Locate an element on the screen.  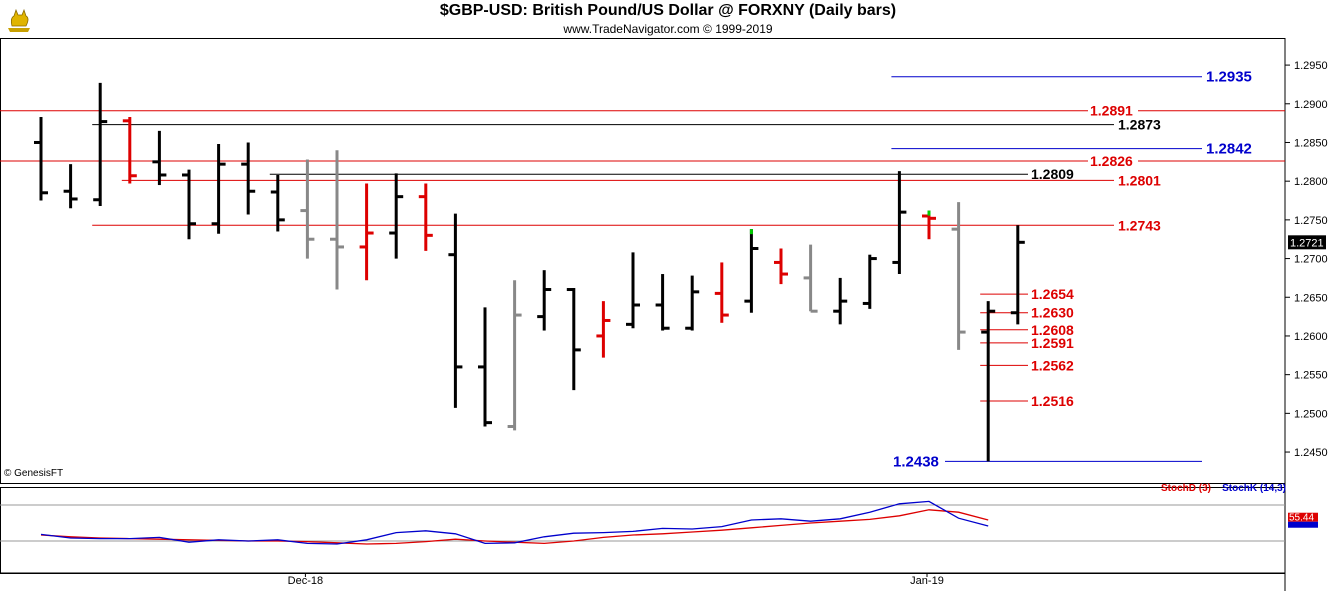
copyright-label: © GenesisFT is located at coordinates (34, 473).